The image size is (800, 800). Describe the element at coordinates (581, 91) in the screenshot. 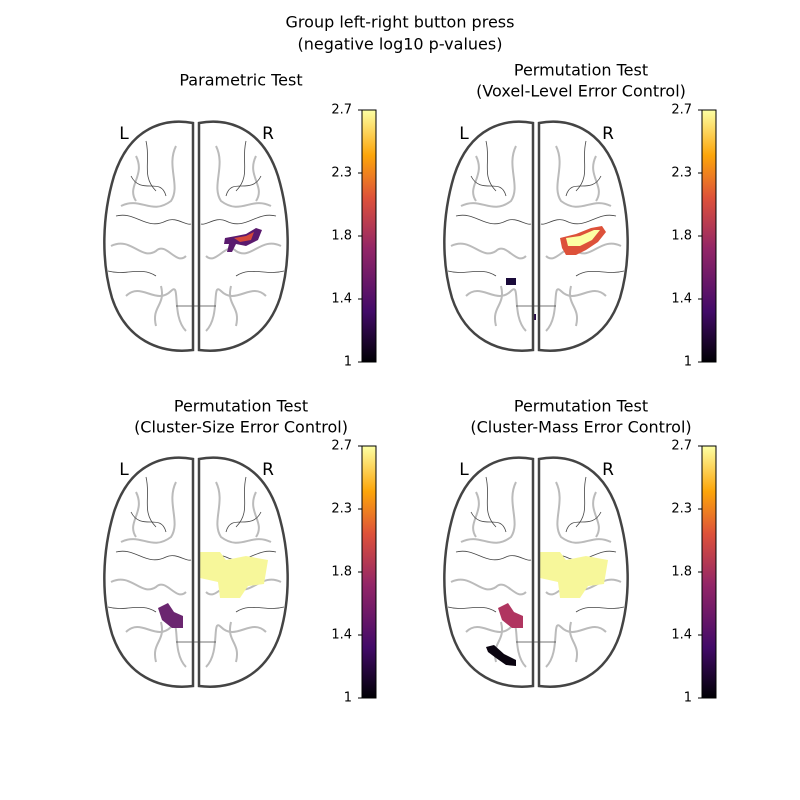

I see `panel-title: (Voxel-Level Error Control)` at that location.